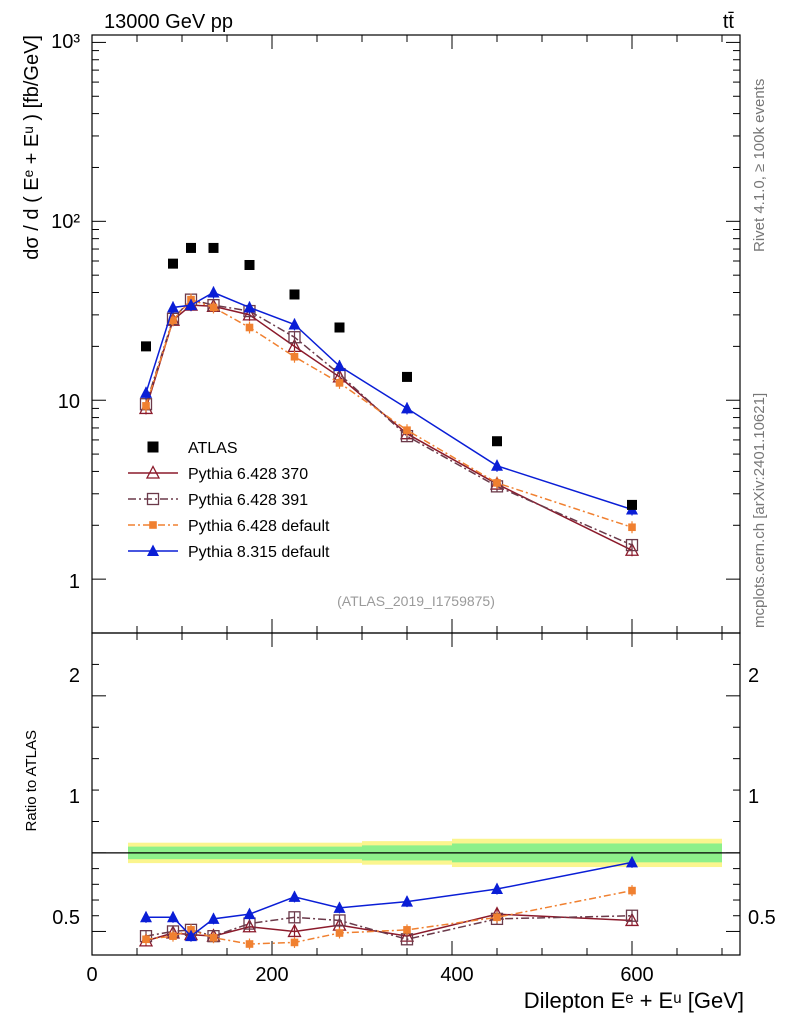 The height and width of the screenshot is (1024, 786). Describe the element at coordinates (762, 918) in the screenshot. I see `ratio-tick-right-0.5: 0.5` at that location.